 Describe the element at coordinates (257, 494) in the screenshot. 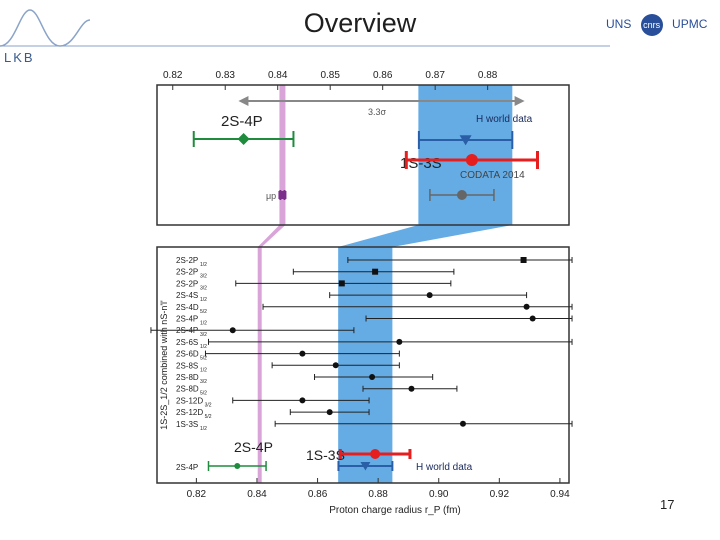

I see `bottom-x-tick-label: 0.84` at that location.